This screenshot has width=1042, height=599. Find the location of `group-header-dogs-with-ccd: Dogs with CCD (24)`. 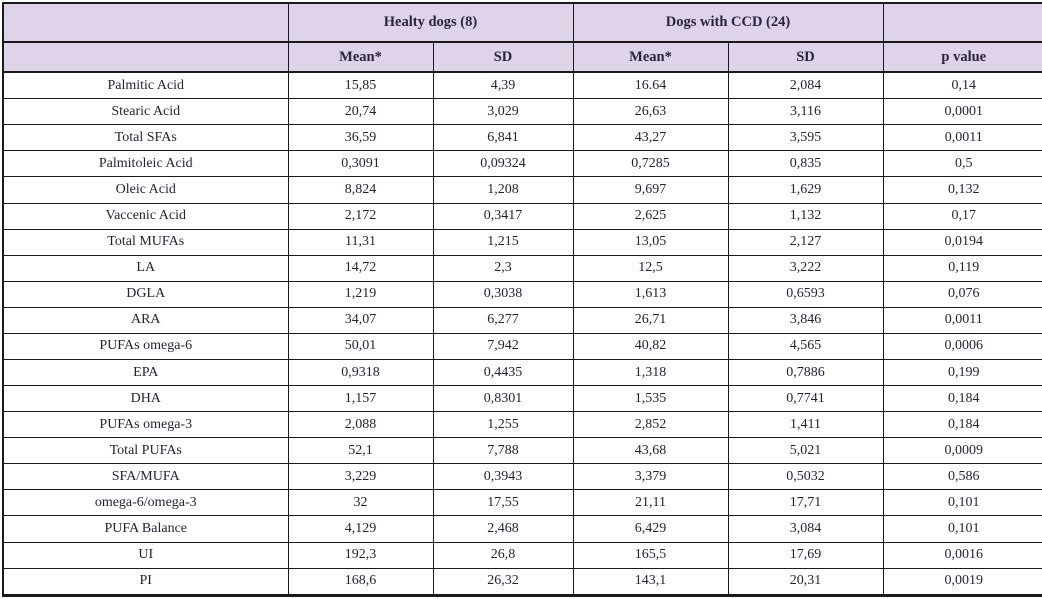

group-header-dogs-with-ccd: Dogs with CCD (24) is located at coordinates (728, 22).